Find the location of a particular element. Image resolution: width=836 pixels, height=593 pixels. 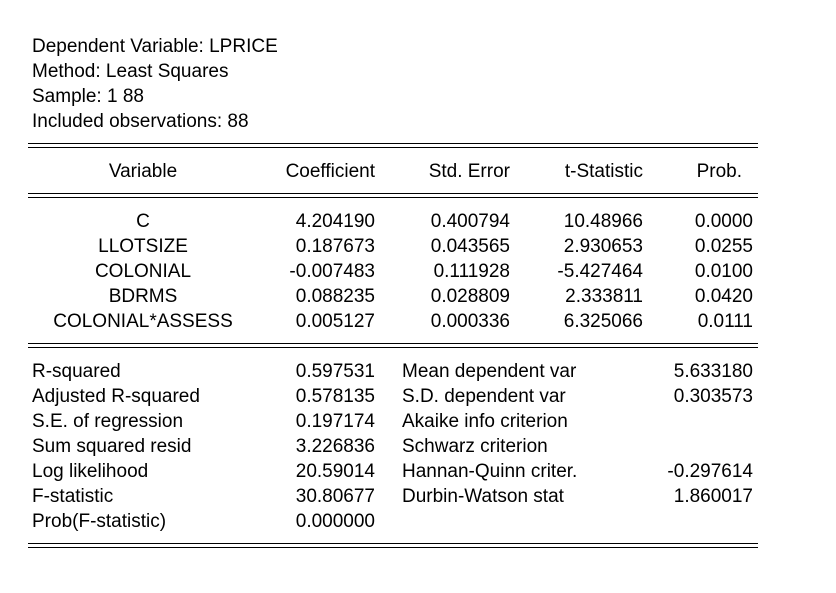

stat-label: S.E. of regression is located at coordinates (108, 421).